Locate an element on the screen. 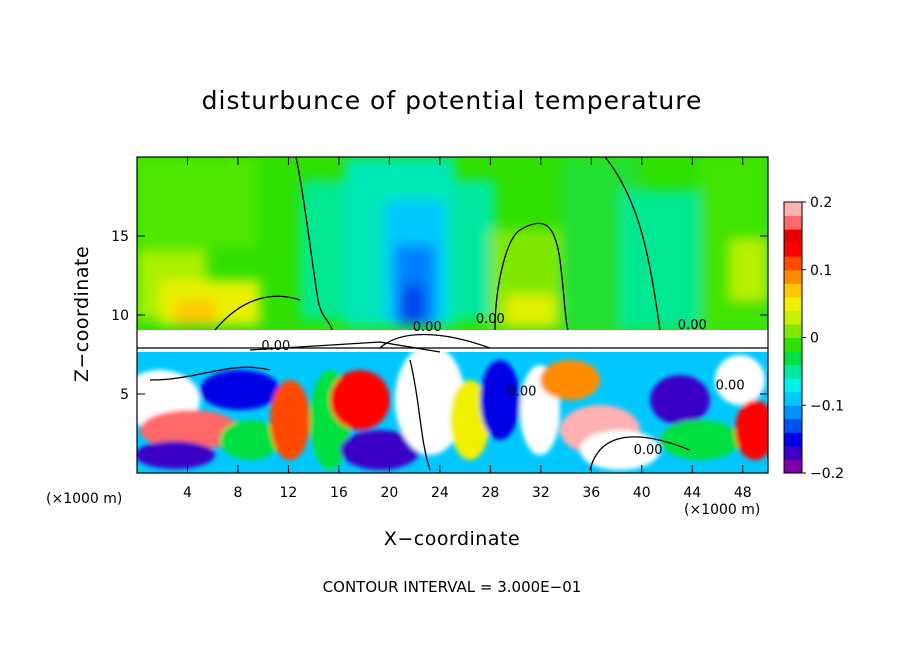 The image size is (904, 654). colorbar-tick-label: −0.2 is located at coordinates (827, 474).